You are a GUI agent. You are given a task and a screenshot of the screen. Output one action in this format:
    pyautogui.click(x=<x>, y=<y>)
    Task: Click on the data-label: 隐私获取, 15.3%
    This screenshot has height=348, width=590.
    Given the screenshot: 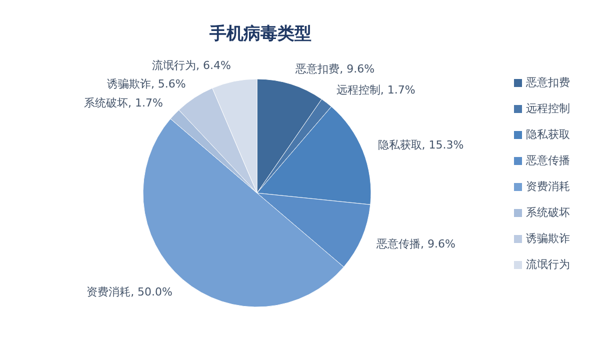 What is the action you would take?
    pyautogui.click(x=421, y=145)
    